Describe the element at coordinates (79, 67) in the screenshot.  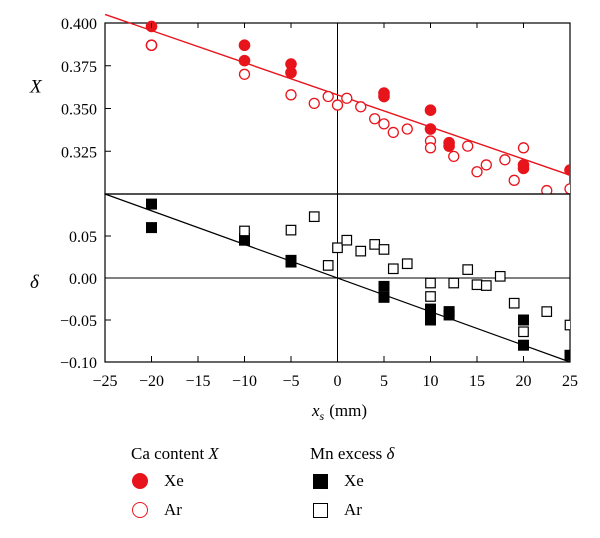
I see `top-y-tick-label: 0.375` at that location.